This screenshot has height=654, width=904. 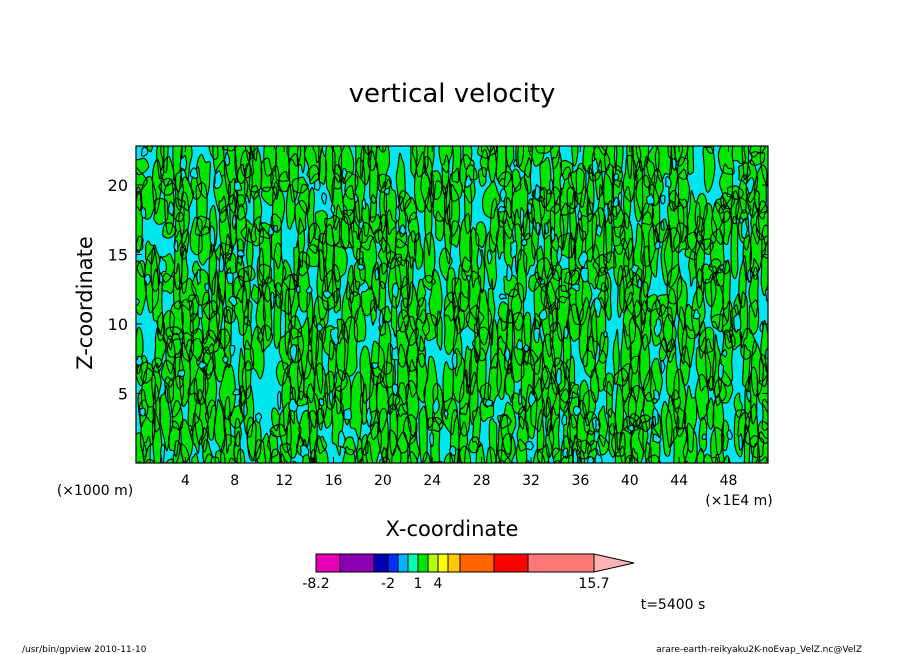 I want to click on colorbar-extend-arrow, so click(x=614, y=563).